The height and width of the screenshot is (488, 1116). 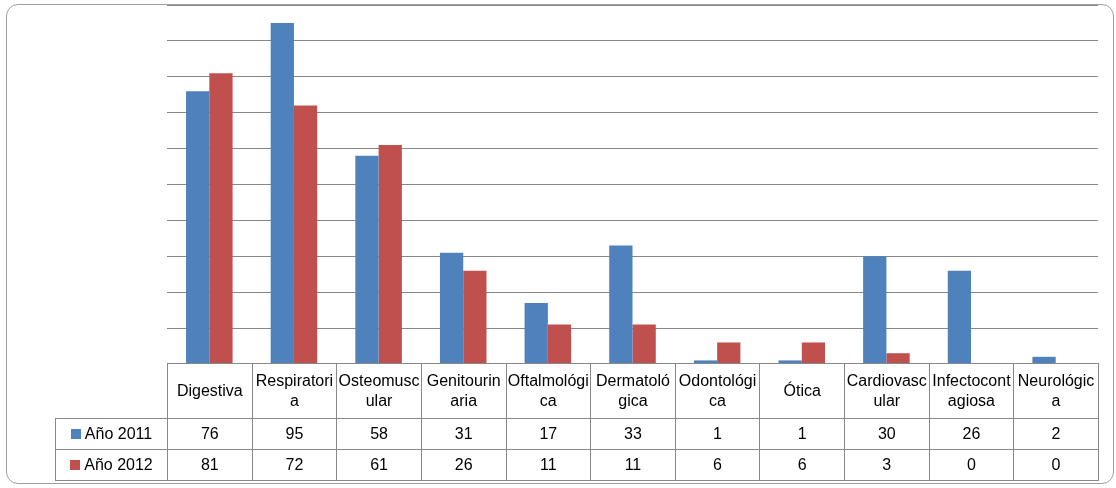 What do you see at coordinates (294, 465) in the screenshot?
I see `data-label: 72` at bounding box center [294, 465].